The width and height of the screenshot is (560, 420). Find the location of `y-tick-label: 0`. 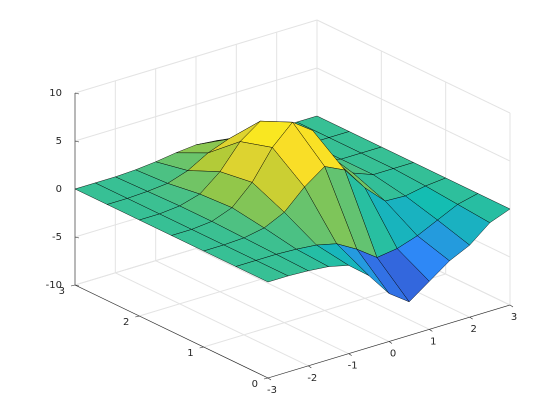

y-tick-label: 0 is located at coordinates (255, 384).